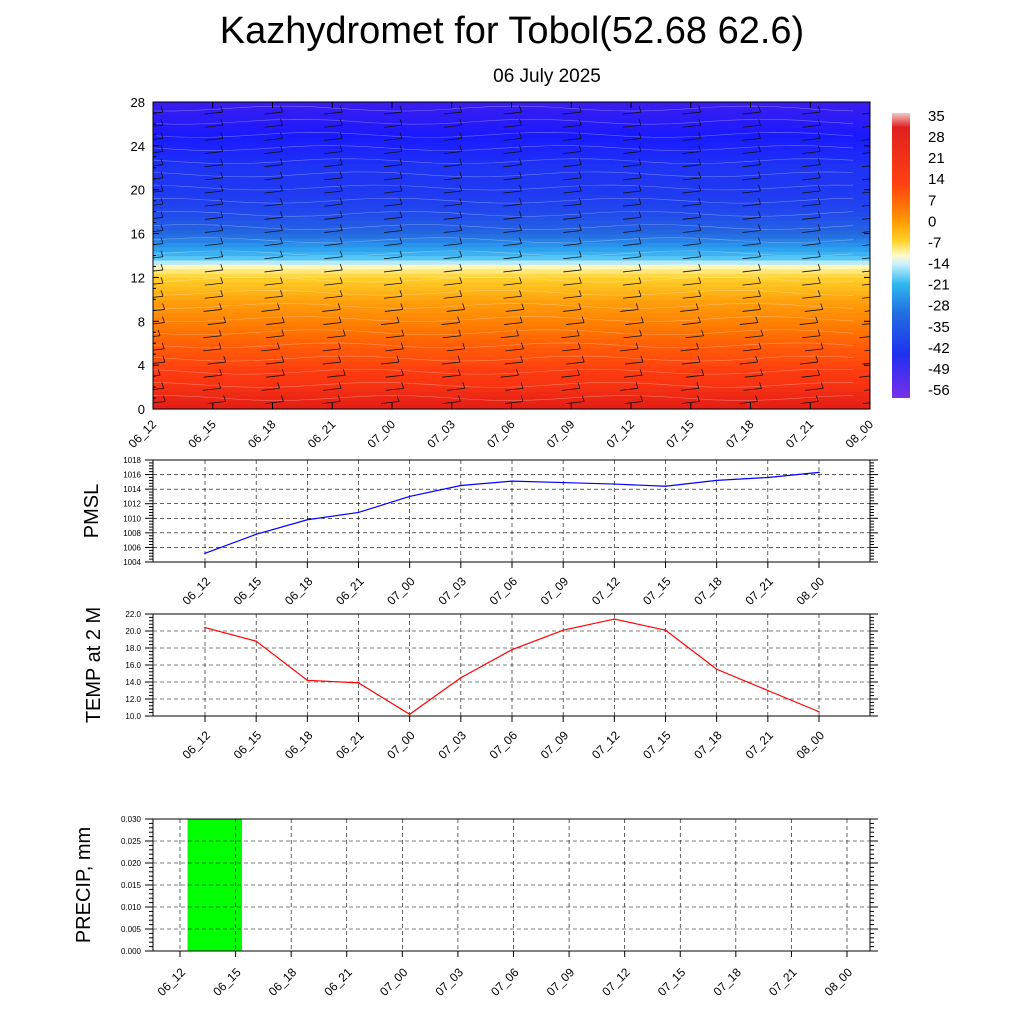 This screenshot has width=1024, height=1024. Describe the element at coordinates (555, 745) in the screenshot. I see `x-tick-label: 07_09` at that location.